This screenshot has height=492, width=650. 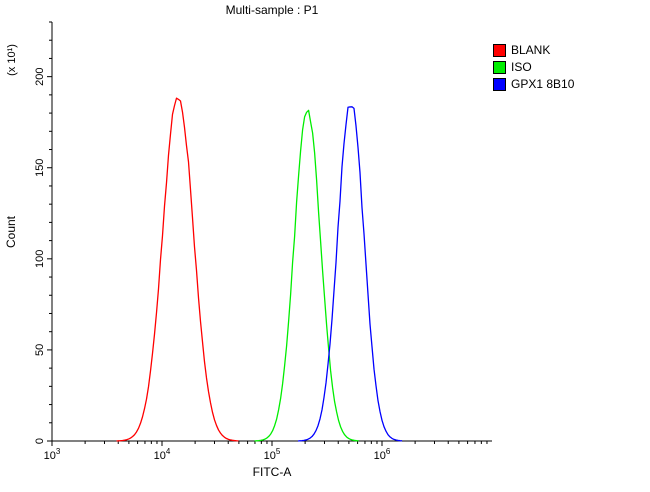 What do you see at coordinates (382, 454) in the screenshot?
I see `x-tick-label: 10⁶` at bounding box center [382, 454].